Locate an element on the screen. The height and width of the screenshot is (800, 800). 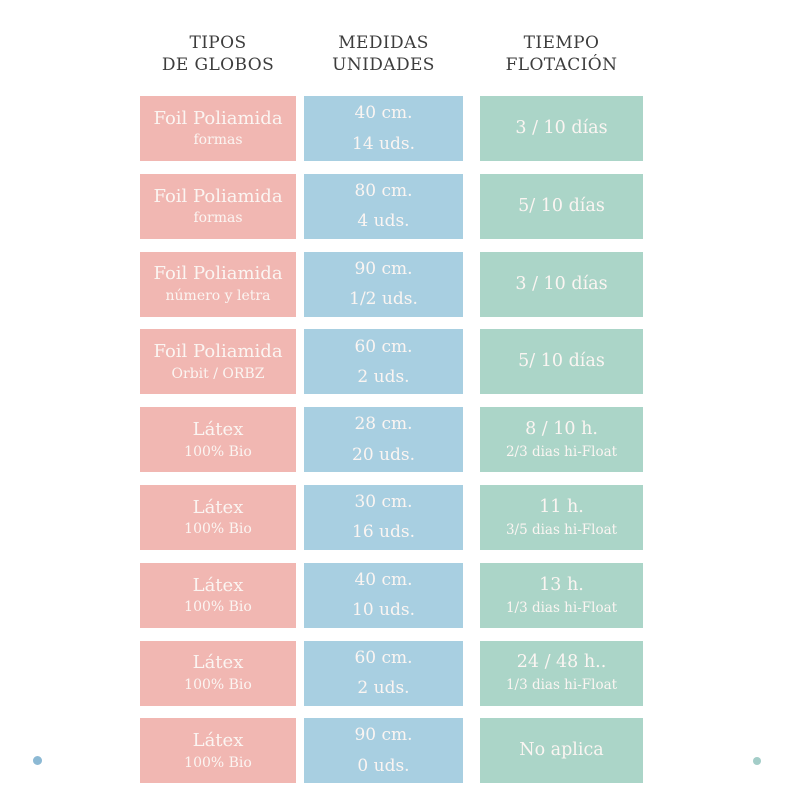
column-header-line: TIEMPO is located at coordinates (561, 43).